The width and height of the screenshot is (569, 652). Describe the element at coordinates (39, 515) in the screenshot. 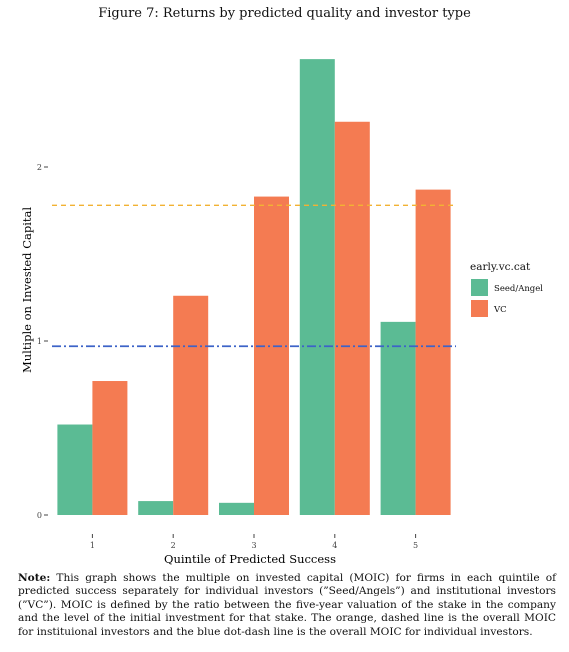

I see `y-tick-label-0: 0` at that location.